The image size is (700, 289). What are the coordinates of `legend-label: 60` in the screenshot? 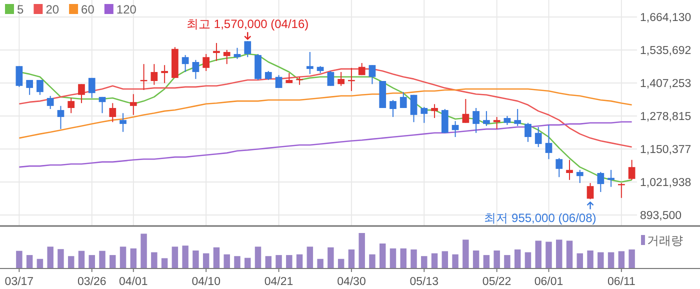 It's located at (88, 9).